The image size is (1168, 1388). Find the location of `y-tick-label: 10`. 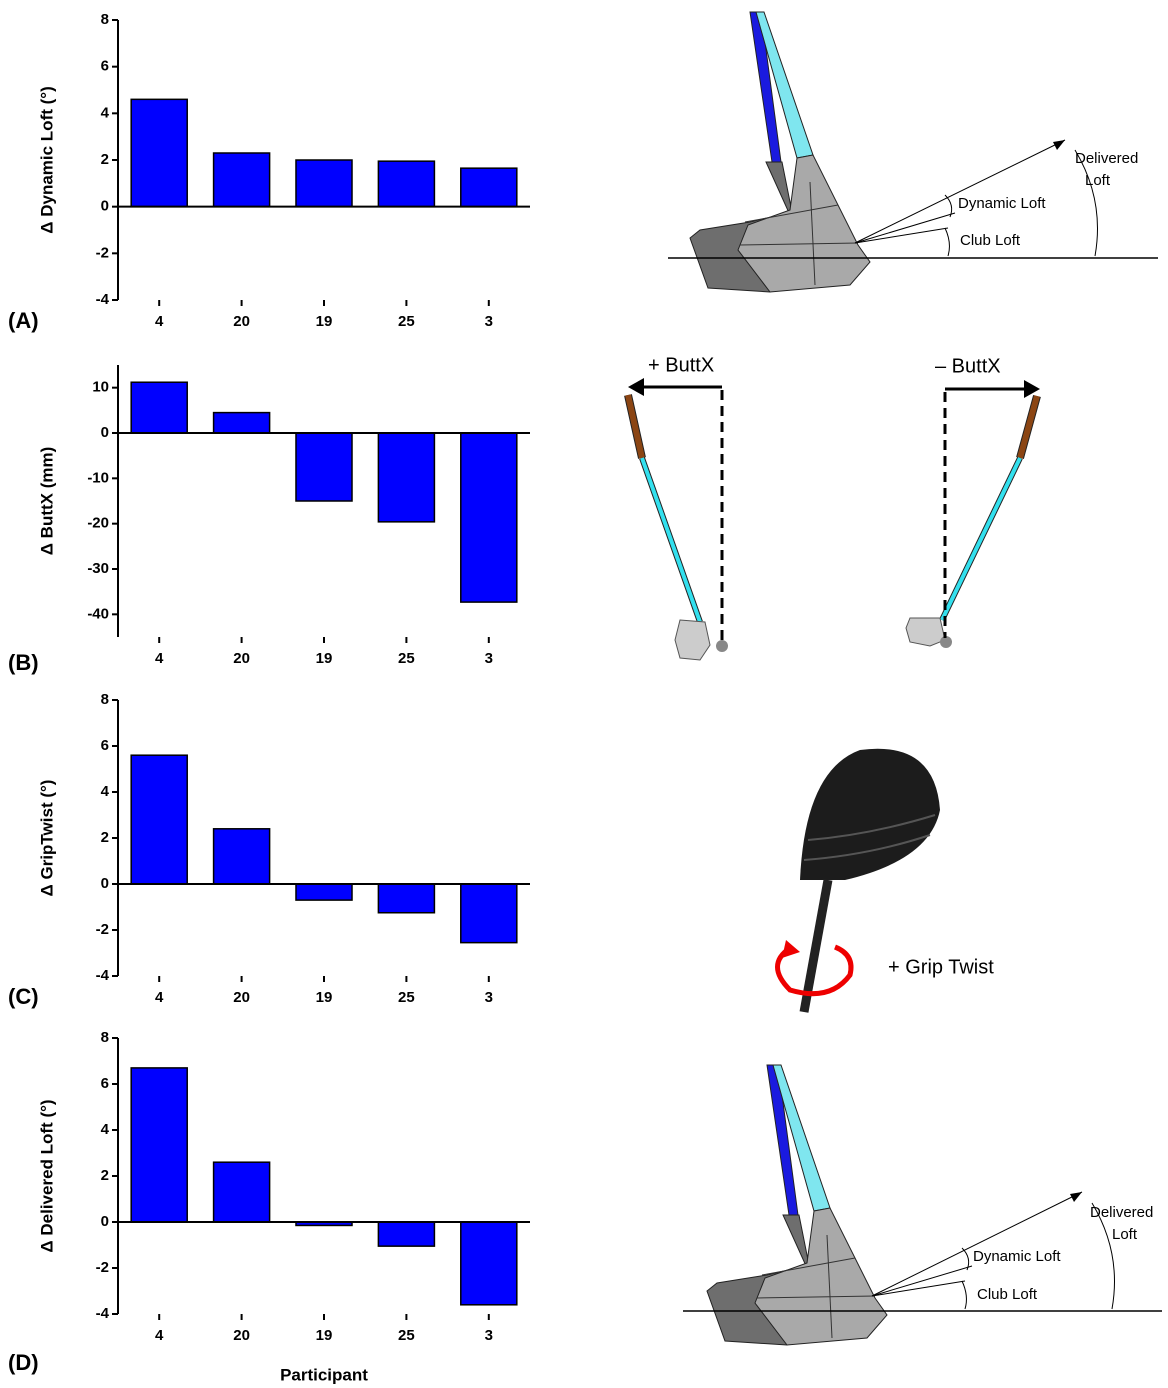

y-tick-label: 10 is located at coordinates (100, 387).